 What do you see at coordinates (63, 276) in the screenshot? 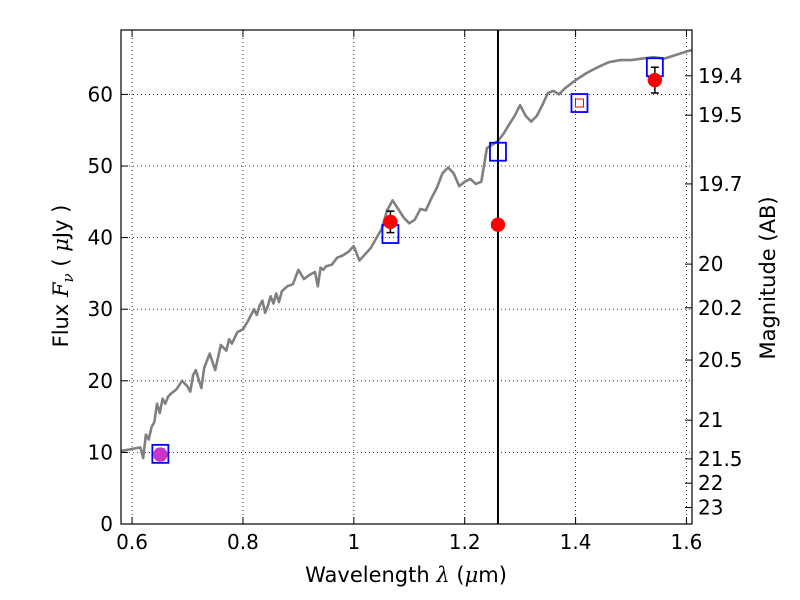
I see `y-axis-label: Flux Fν ( μJy )` at bounding box center [63, 276].